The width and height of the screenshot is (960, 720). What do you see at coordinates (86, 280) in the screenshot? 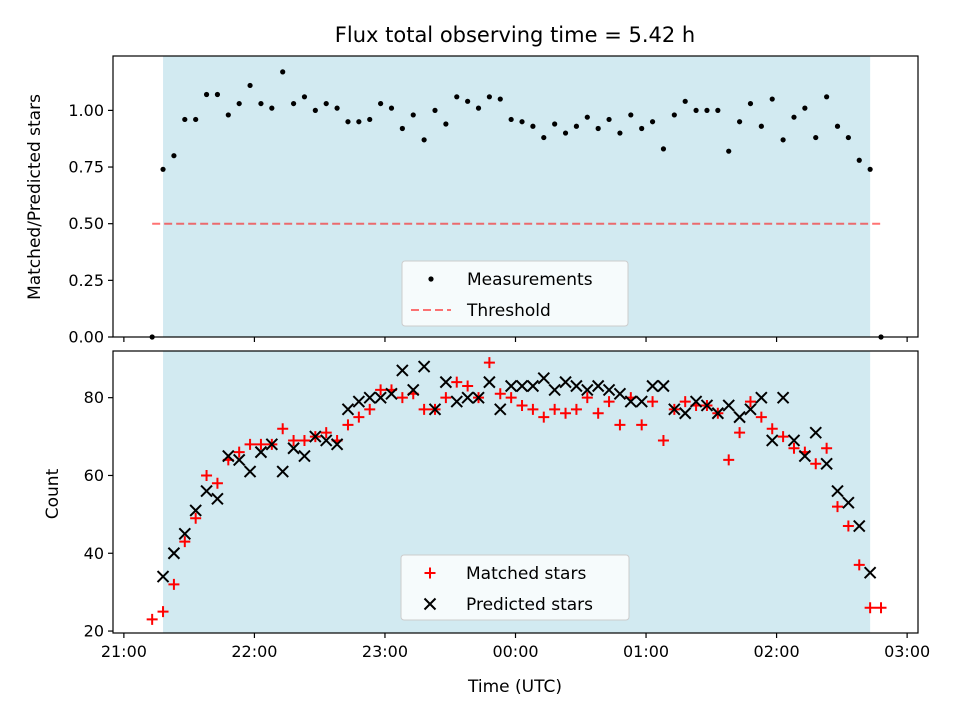
I see `y-tick-label: 0.25` at bounding box center [86, 280].